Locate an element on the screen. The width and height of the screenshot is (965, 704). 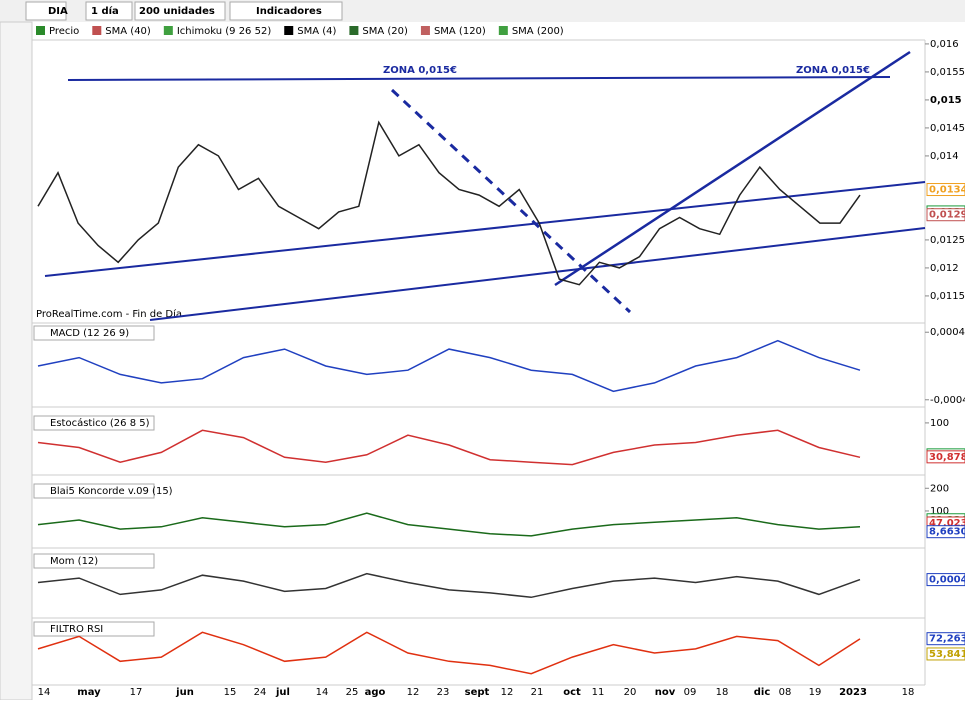
period: 1 día is located at coordinates (105, 11).